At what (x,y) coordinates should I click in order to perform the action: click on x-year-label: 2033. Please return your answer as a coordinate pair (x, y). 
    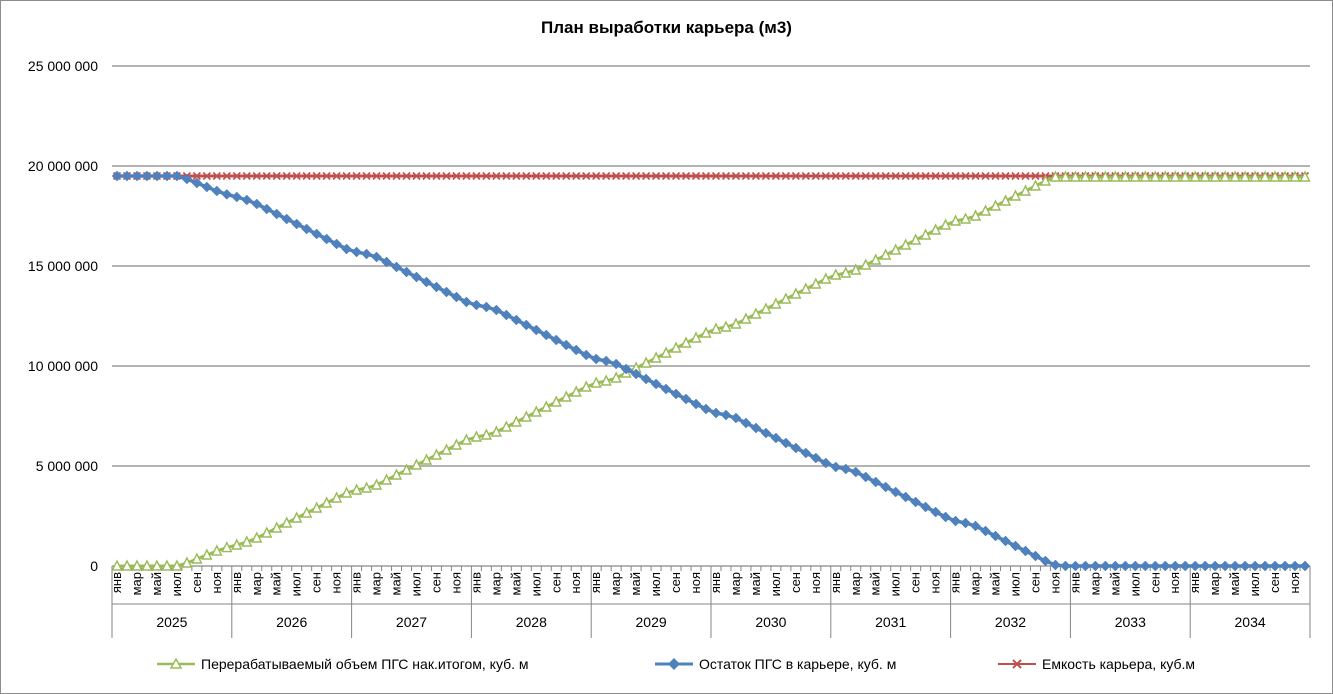
    Looking at the image, I should click on (1130, 622).